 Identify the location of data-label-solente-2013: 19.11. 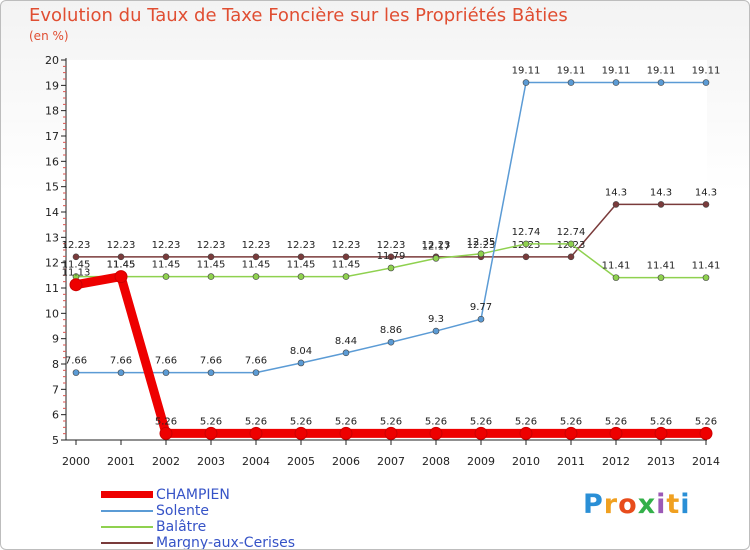
(661, 71).